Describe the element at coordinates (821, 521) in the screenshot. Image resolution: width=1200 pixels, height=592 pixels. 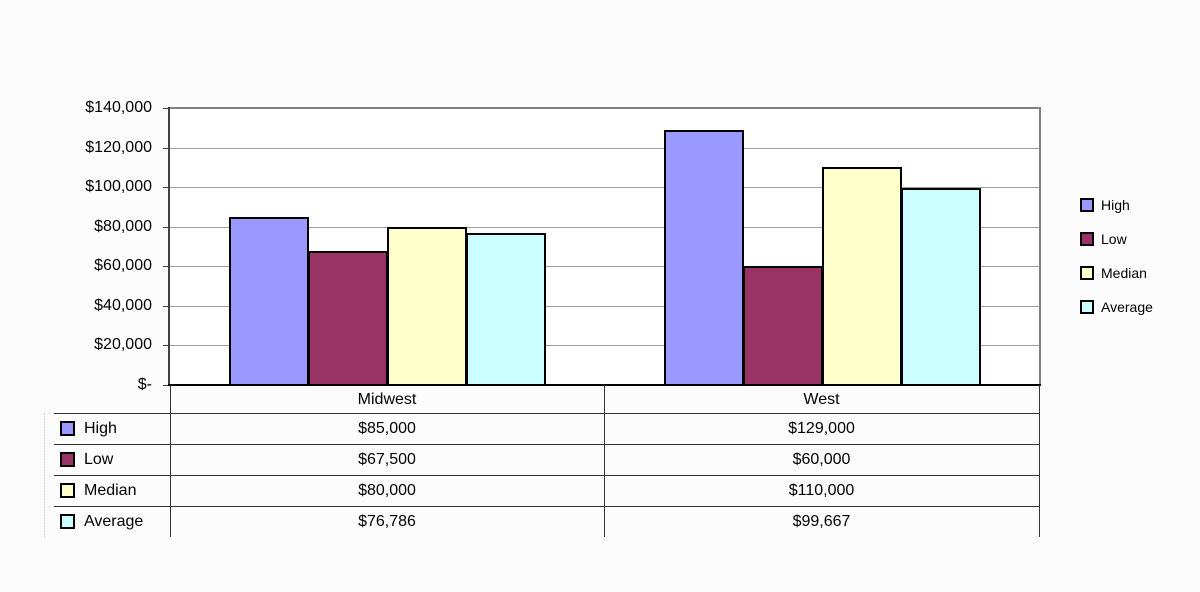
I see `table-cell-average-west: $99,667` at that location.